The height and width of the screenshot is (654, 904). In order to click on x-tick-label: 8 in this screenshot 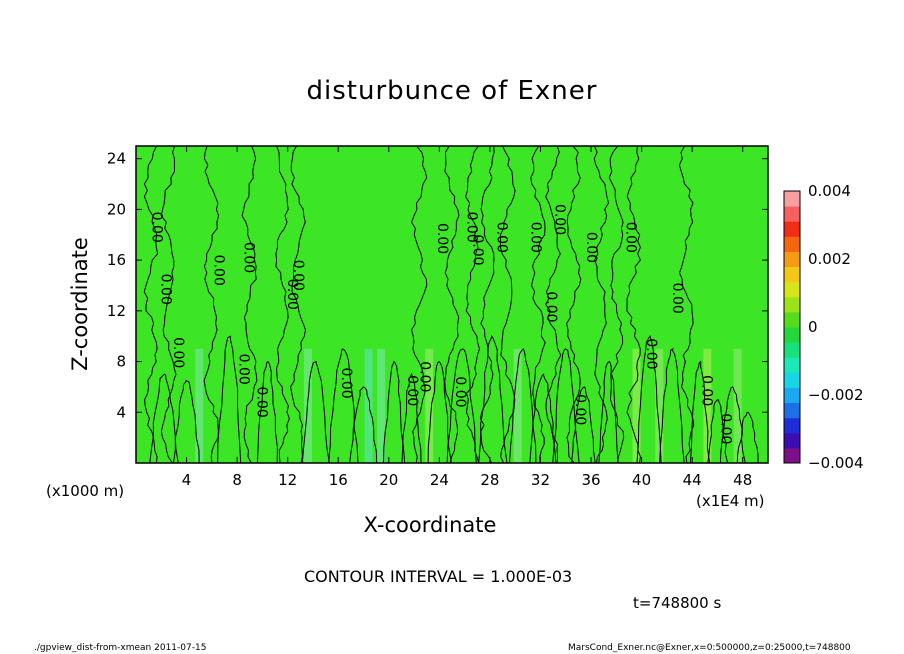, I will do `click(237, 480)`.